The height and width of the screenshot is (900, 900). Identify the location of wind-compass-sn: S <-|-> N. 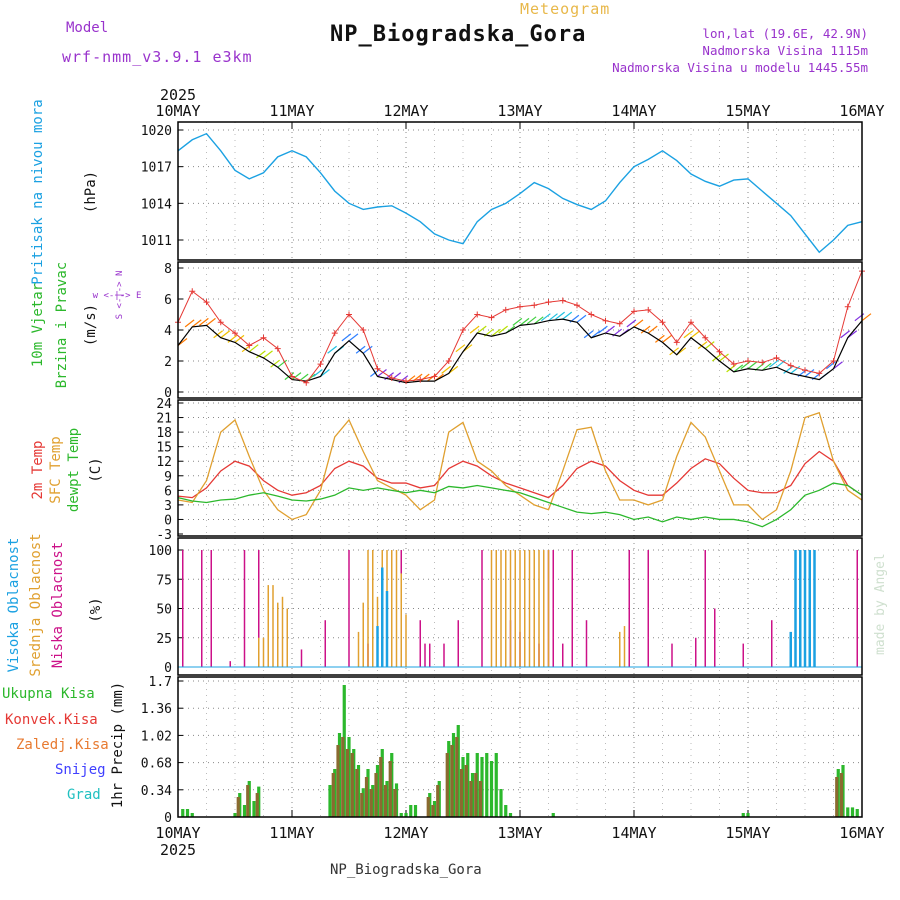
(120, 295).